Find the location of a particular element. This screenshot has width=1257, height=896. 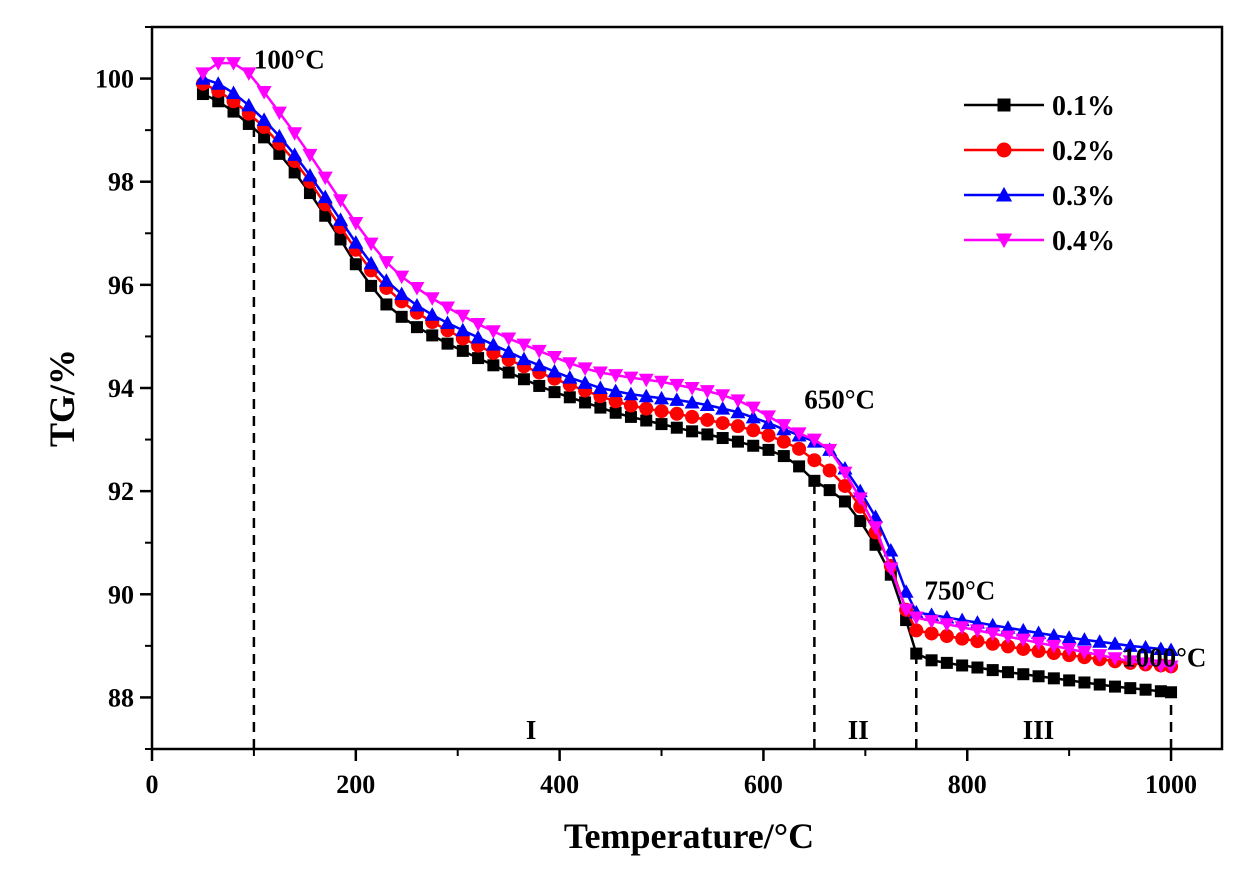

x-tick-label: 800 is located at coordinates (967, 784).